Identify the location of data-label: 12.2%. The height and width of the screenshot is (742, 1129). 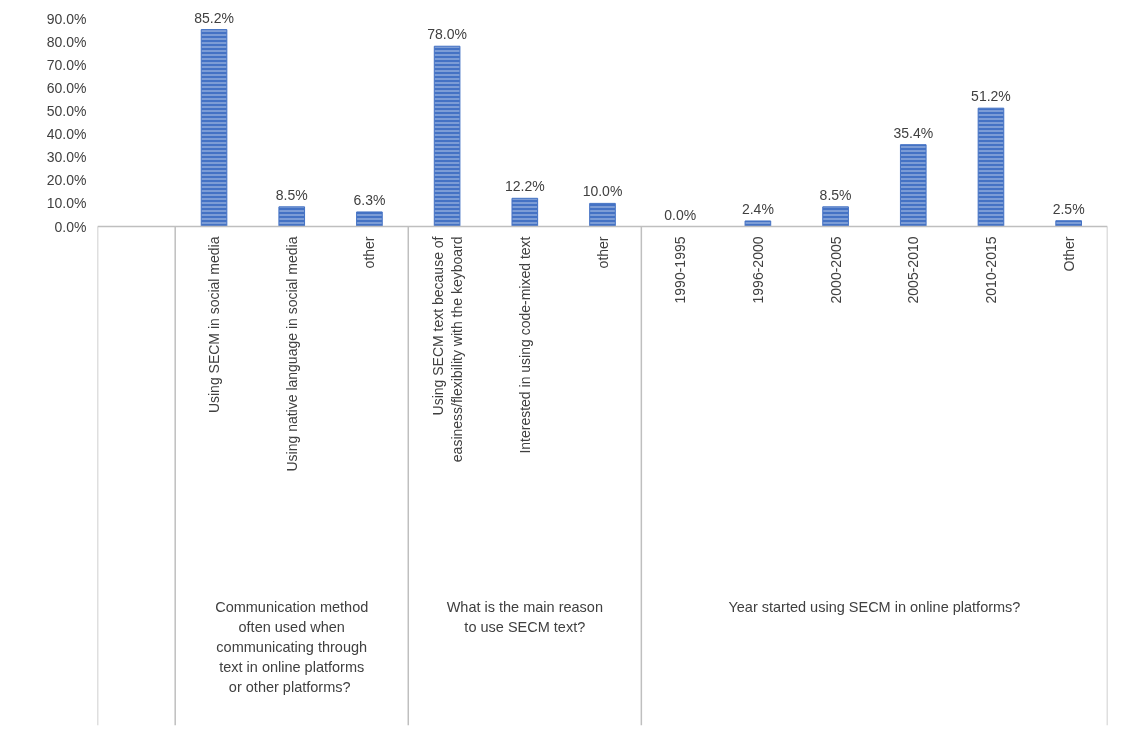
(524, 186).